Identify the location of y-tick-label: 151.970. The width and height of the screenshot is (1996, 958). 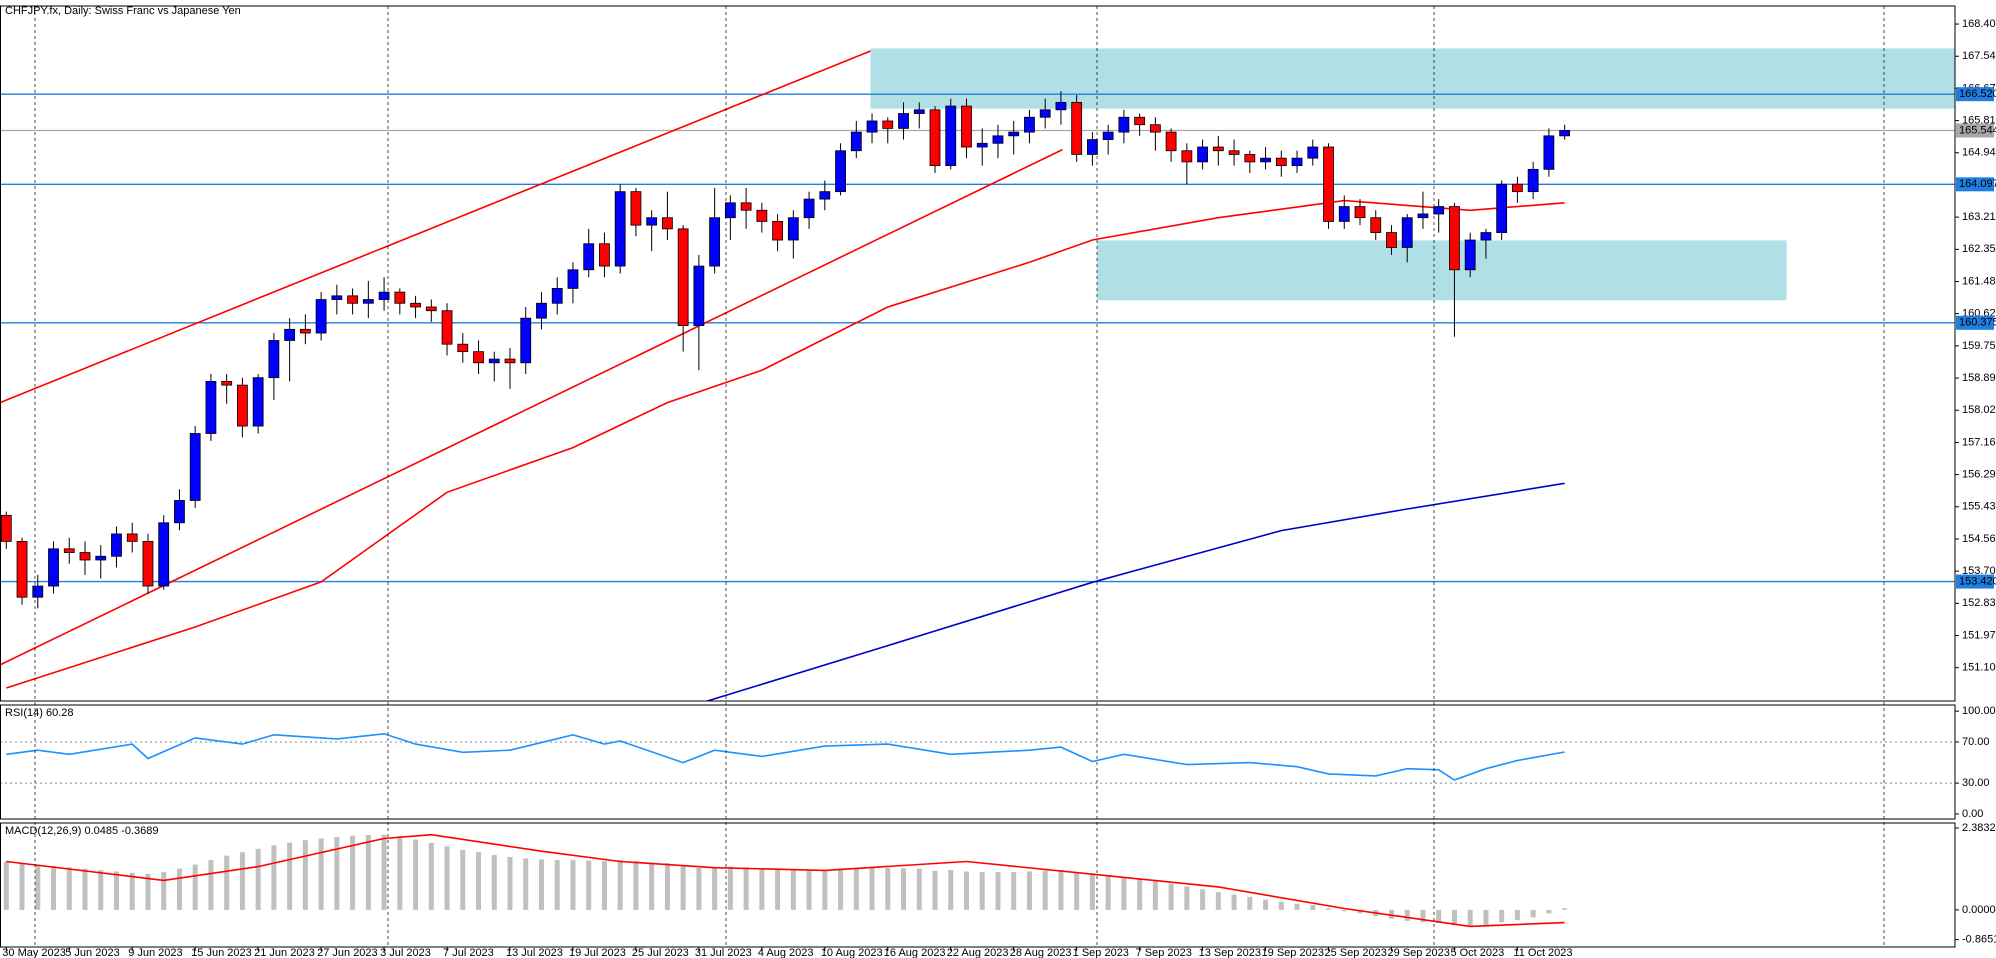
(1979, 635).